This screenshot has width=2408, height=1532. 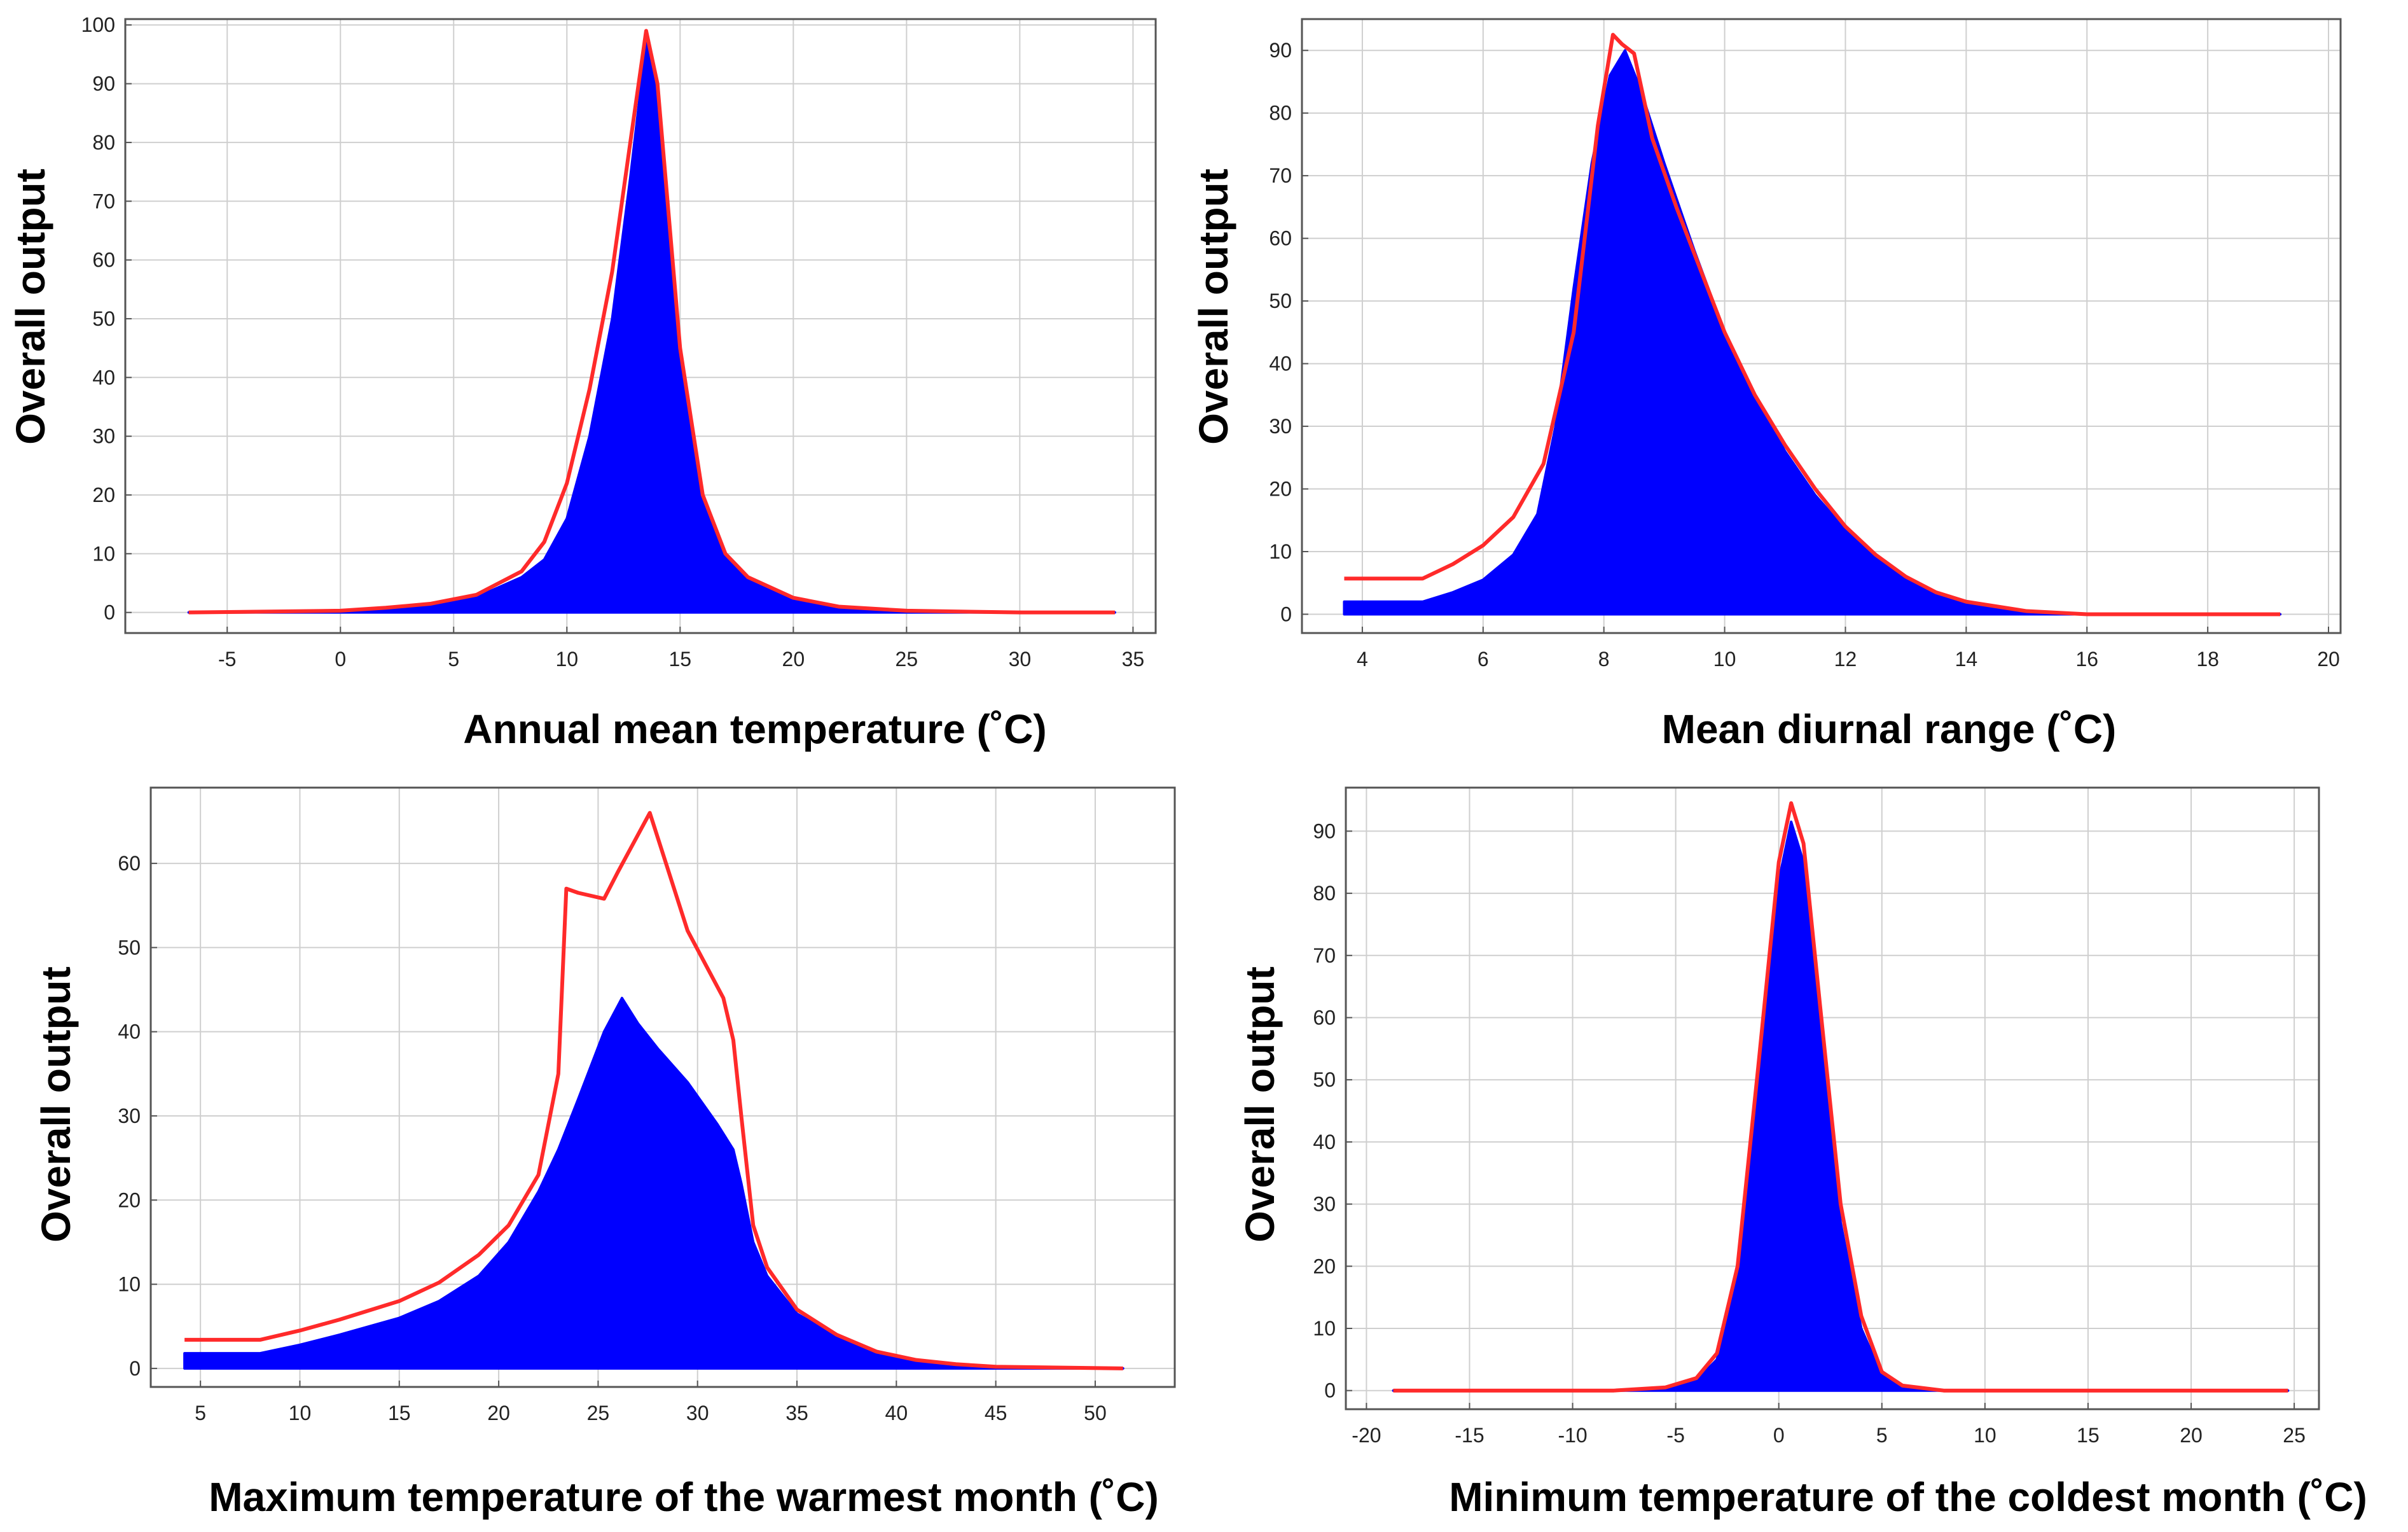 What do you see at coordinates (1966, 659) in the screenshot?
I see `x-tick-label: 14` at bounding box center [1966, 659].